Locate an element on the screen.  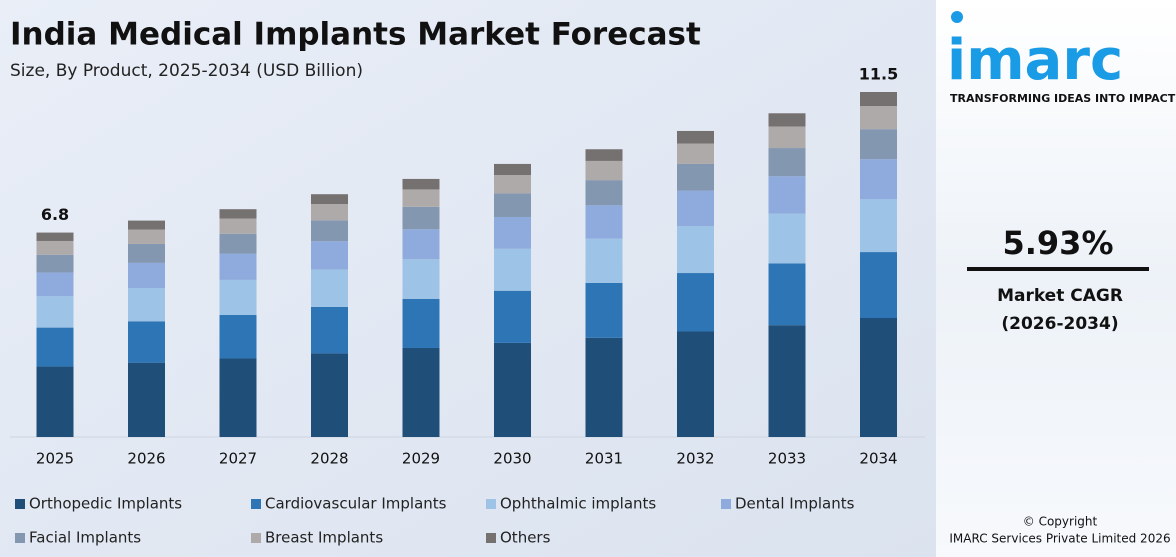
x-tick-label: 2025 is located at coordinates (55, 459).